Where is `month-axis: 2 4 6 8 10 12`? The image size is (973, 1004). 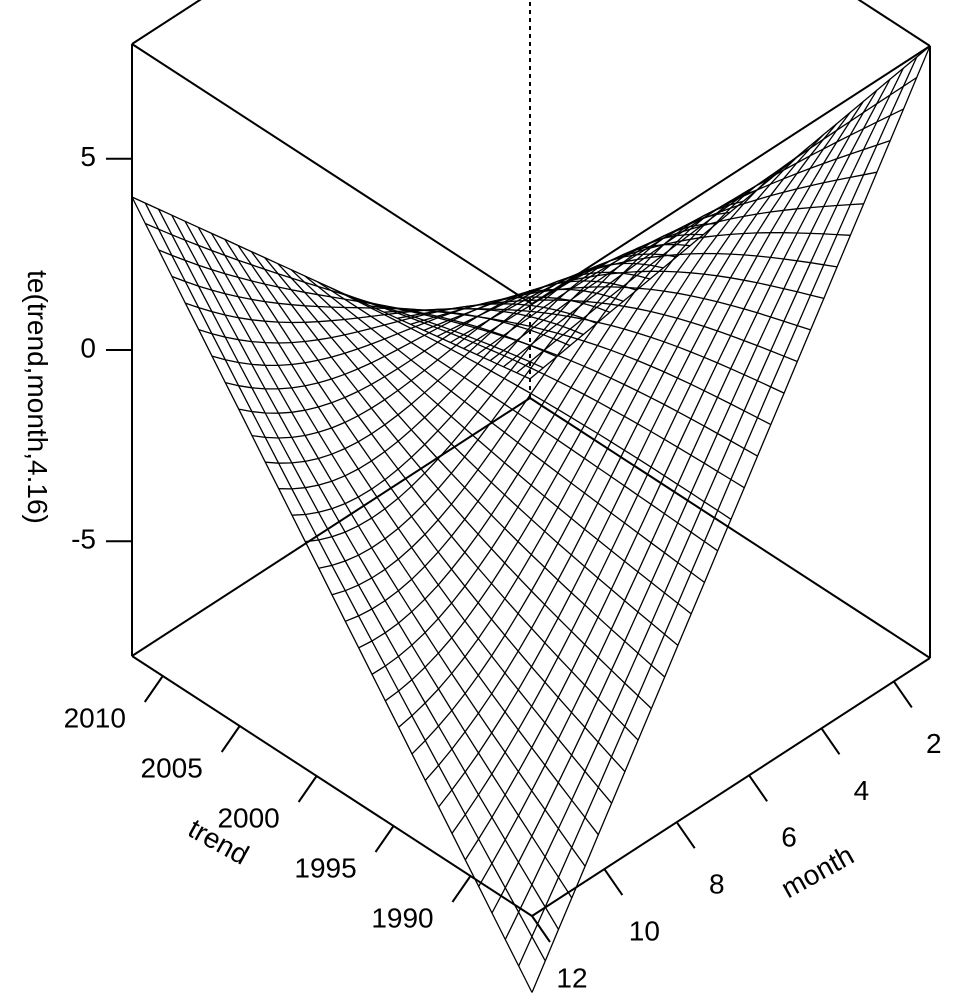 month-axis: 2 4 6 8 10 12 is located at coordinates (736, 836).